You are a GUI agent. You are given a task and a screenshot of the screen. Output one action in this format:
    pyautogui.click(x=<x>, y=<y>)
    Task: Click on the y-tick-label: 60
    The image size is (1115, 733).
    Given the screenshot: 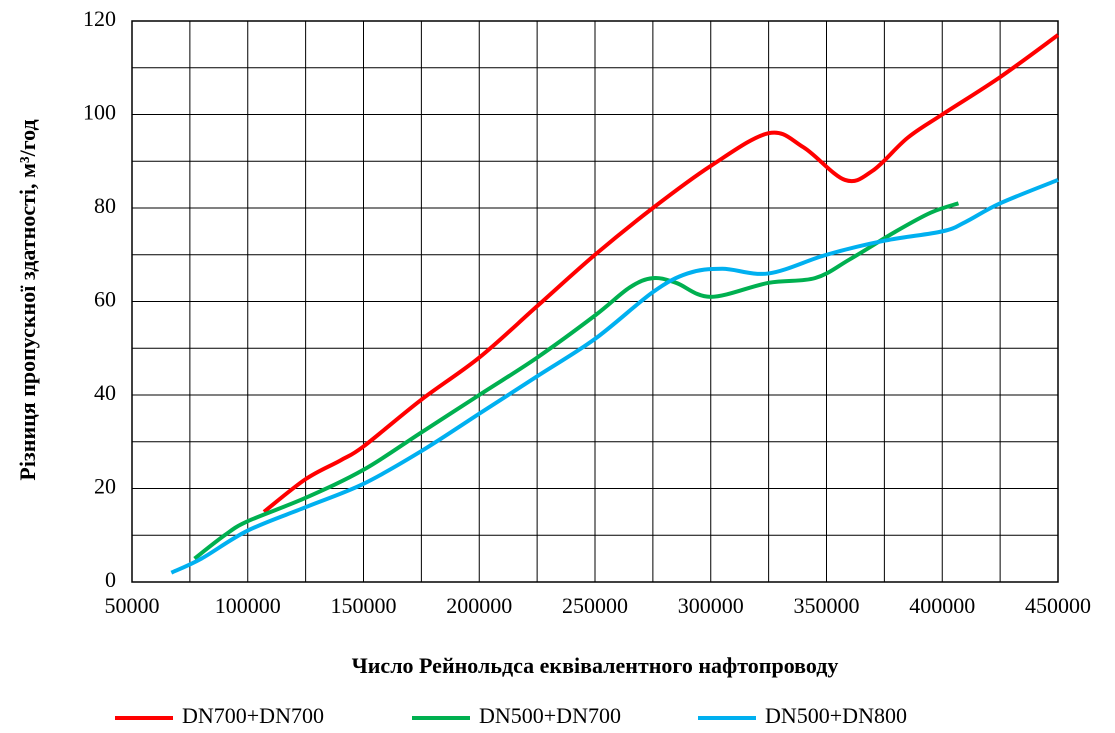 What is the action you would take?
    pyautogui.click(x=105, y=299)
    